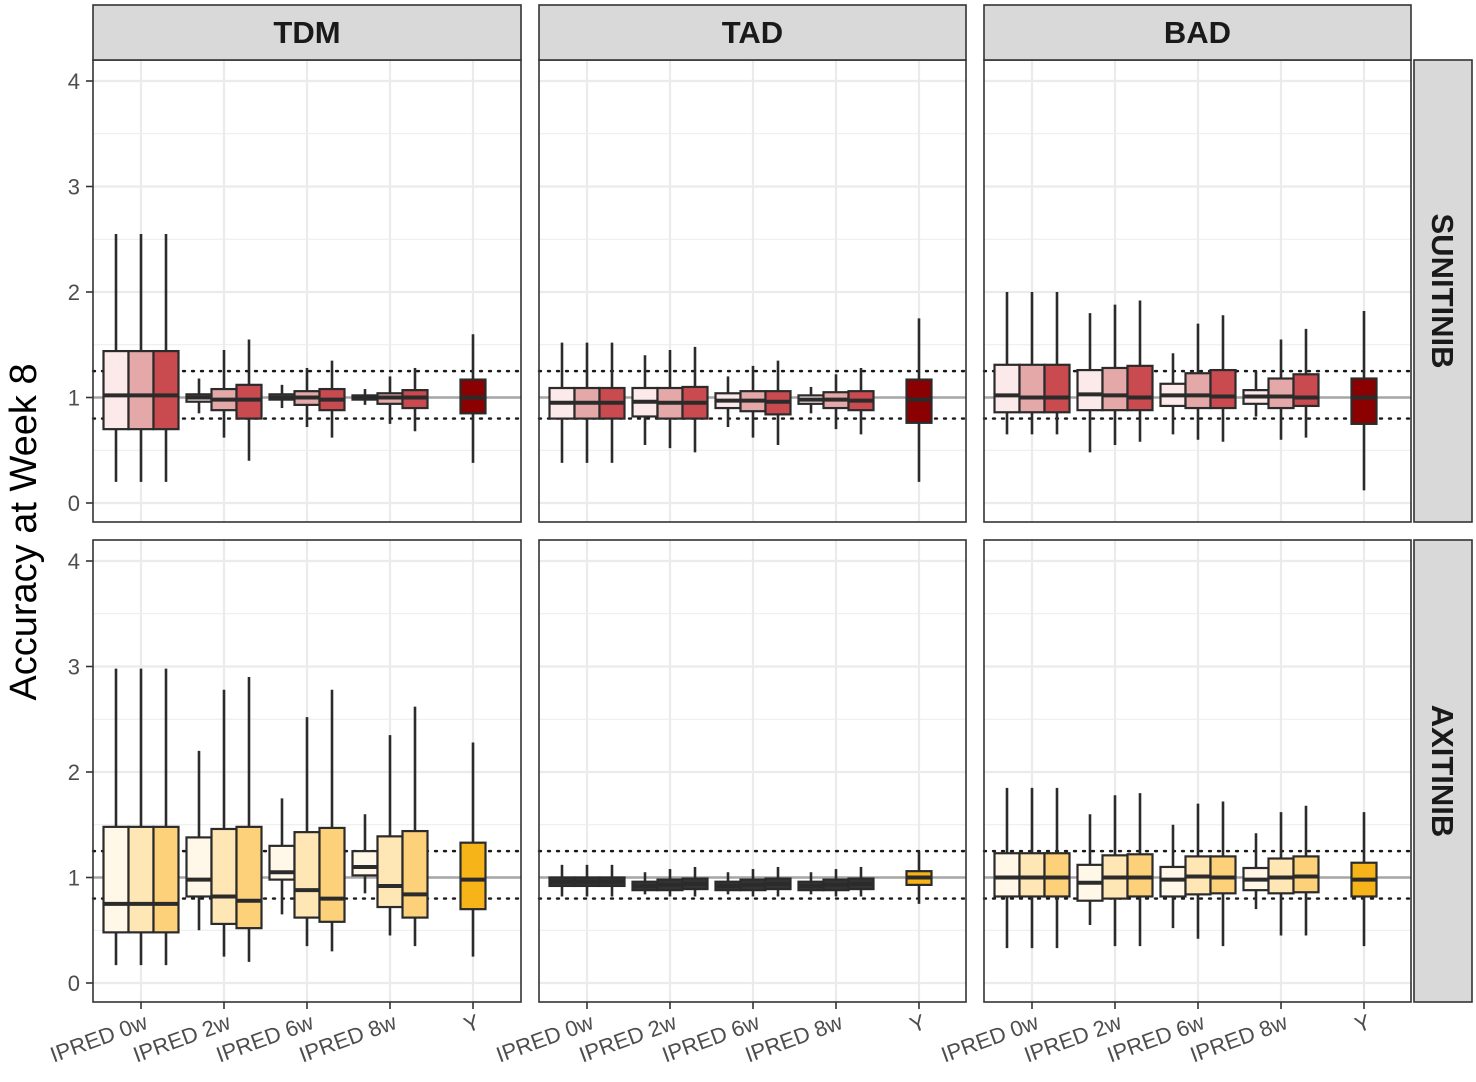  I want to click on y-tick-label: 4, so click(74, 561).